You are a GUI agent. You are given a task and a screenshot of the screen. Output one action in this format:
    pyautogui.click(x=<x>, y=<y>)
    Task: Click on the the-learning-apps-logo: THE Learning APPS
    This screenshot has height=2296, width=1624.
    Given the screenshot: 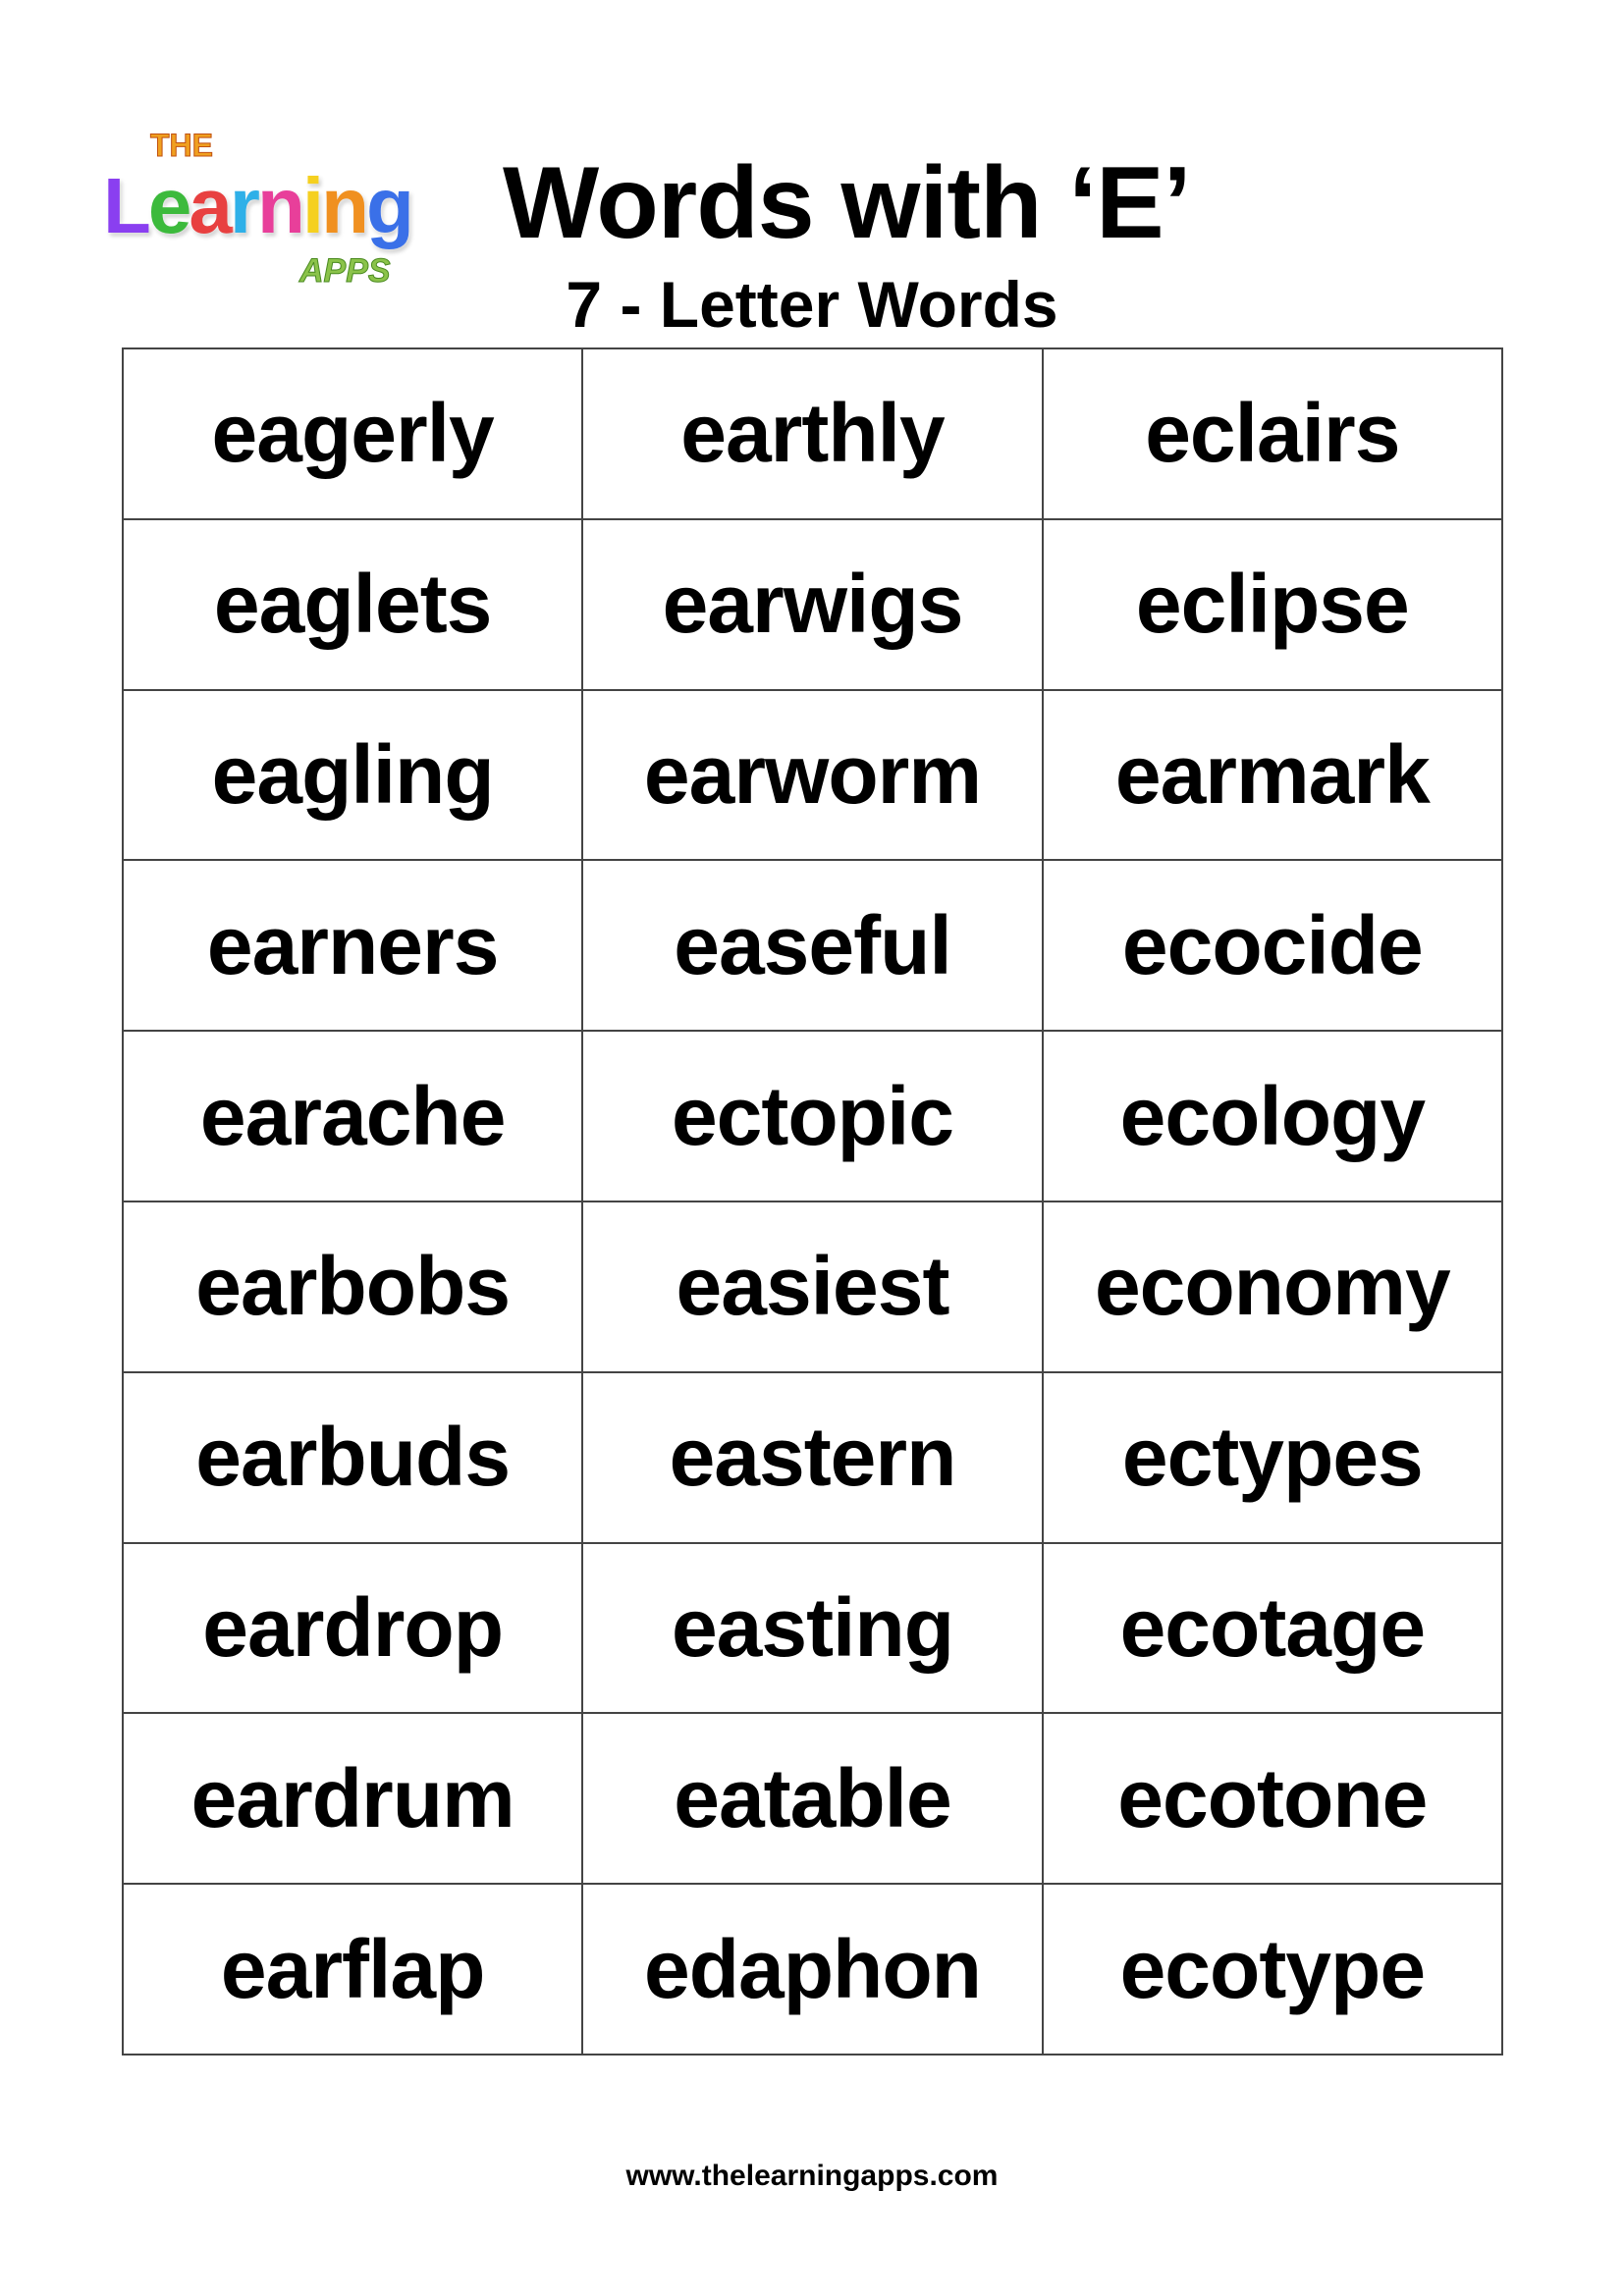 What is the action you would take?
    pyautogui.click(x=289, y=211)
    